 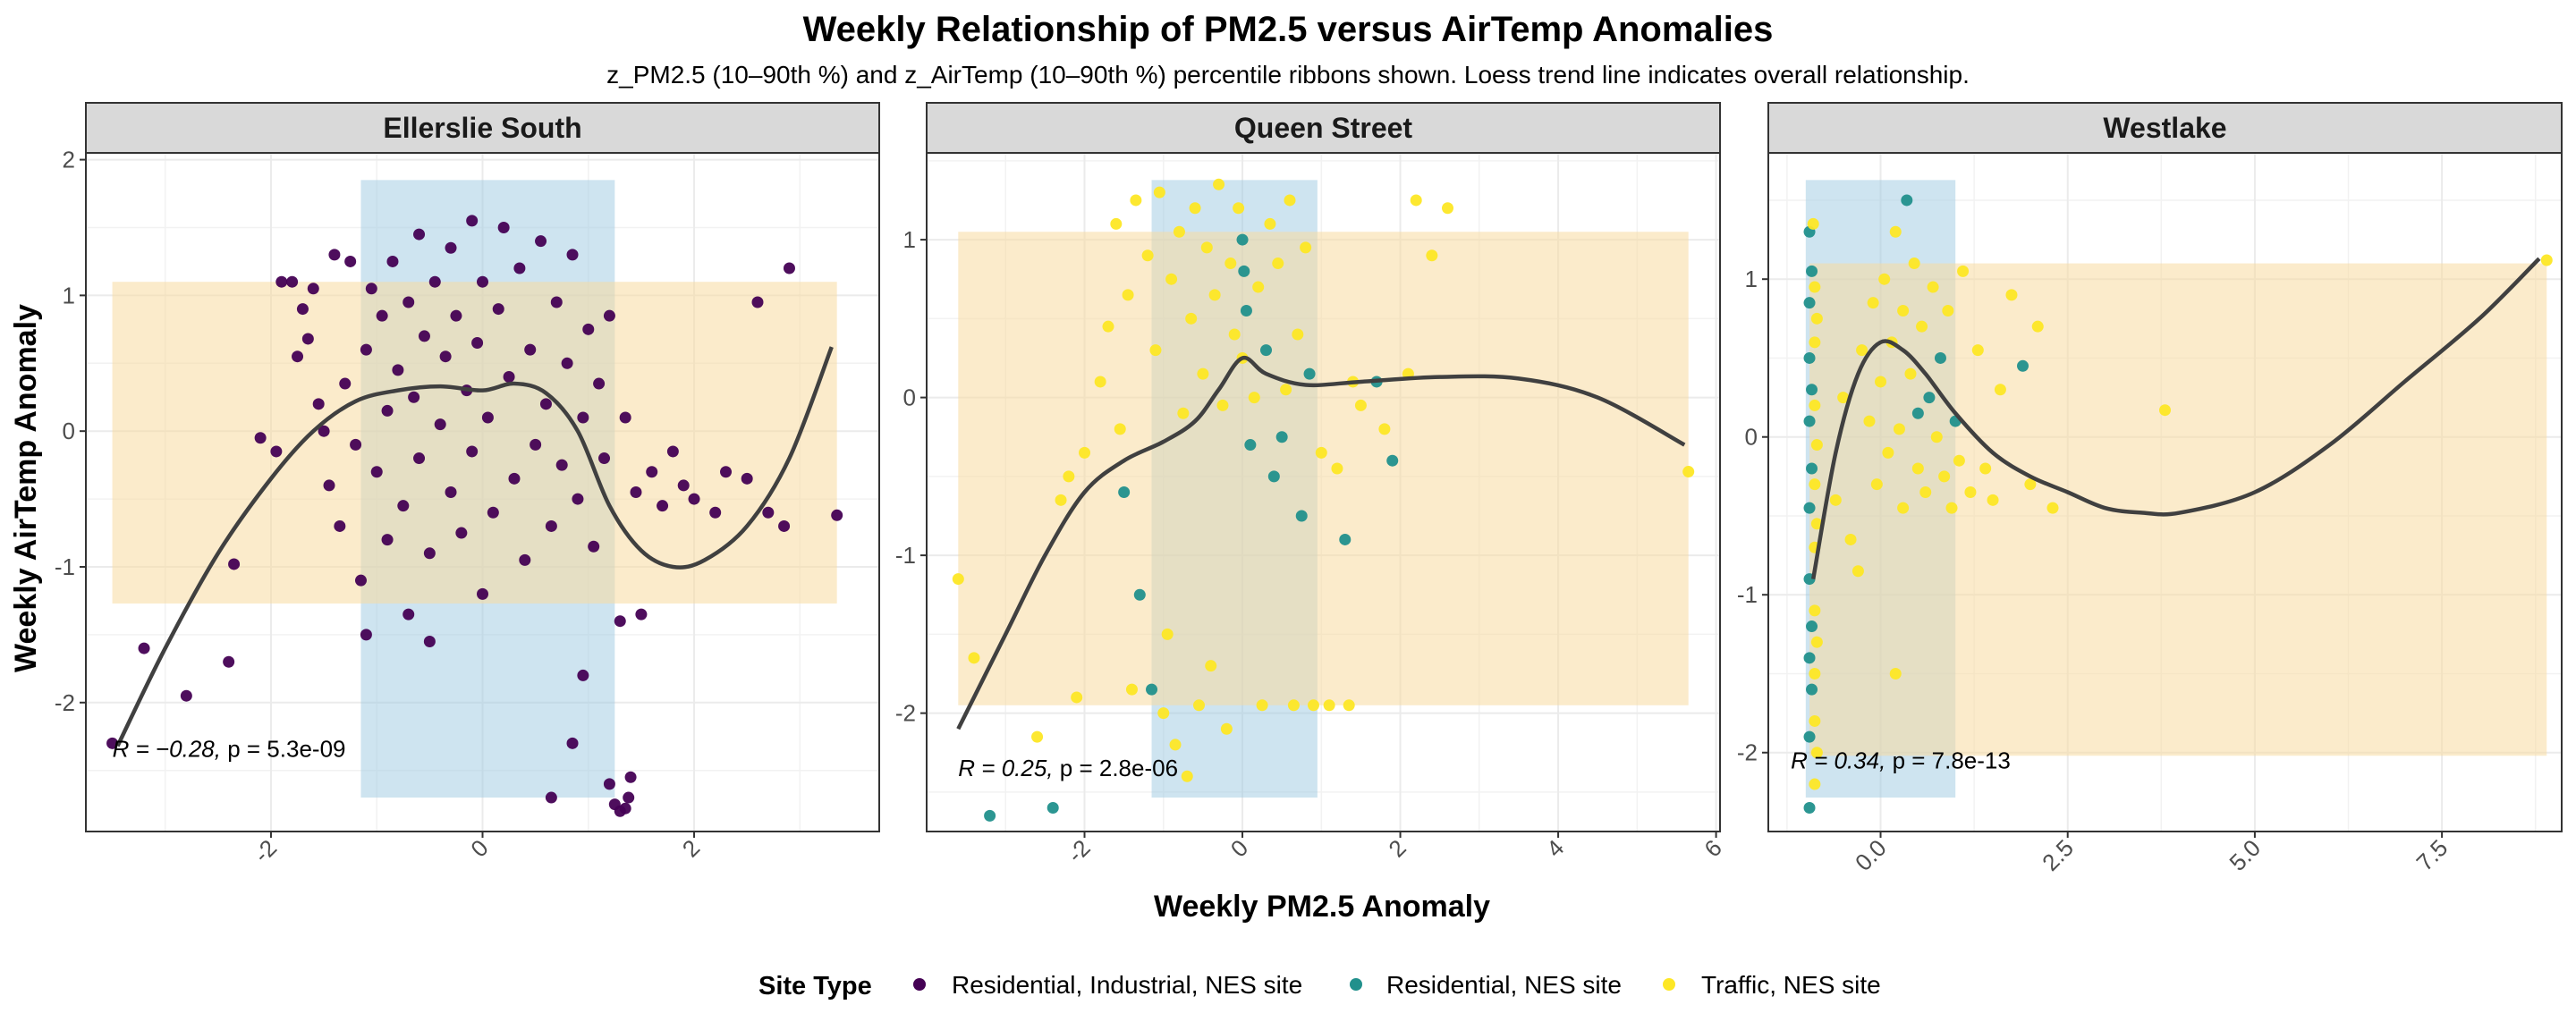 What do you see at coordinates (1068, 768) in the screenshot?
I see `correlation-annotation: R = 0.25, p = 2.8e-06` at bounding box center [1068, 768].